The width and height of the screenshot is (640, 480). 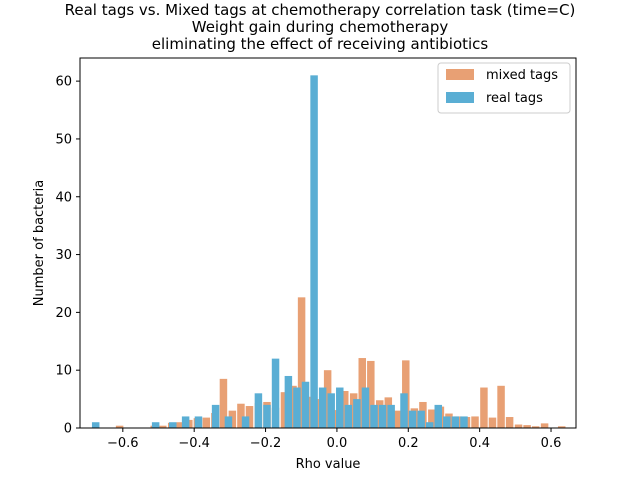 What do you see at coordinates (63, 197) in the screenshot?
I see `y-tick-label-4: 40` at bounding box center [63, 197].